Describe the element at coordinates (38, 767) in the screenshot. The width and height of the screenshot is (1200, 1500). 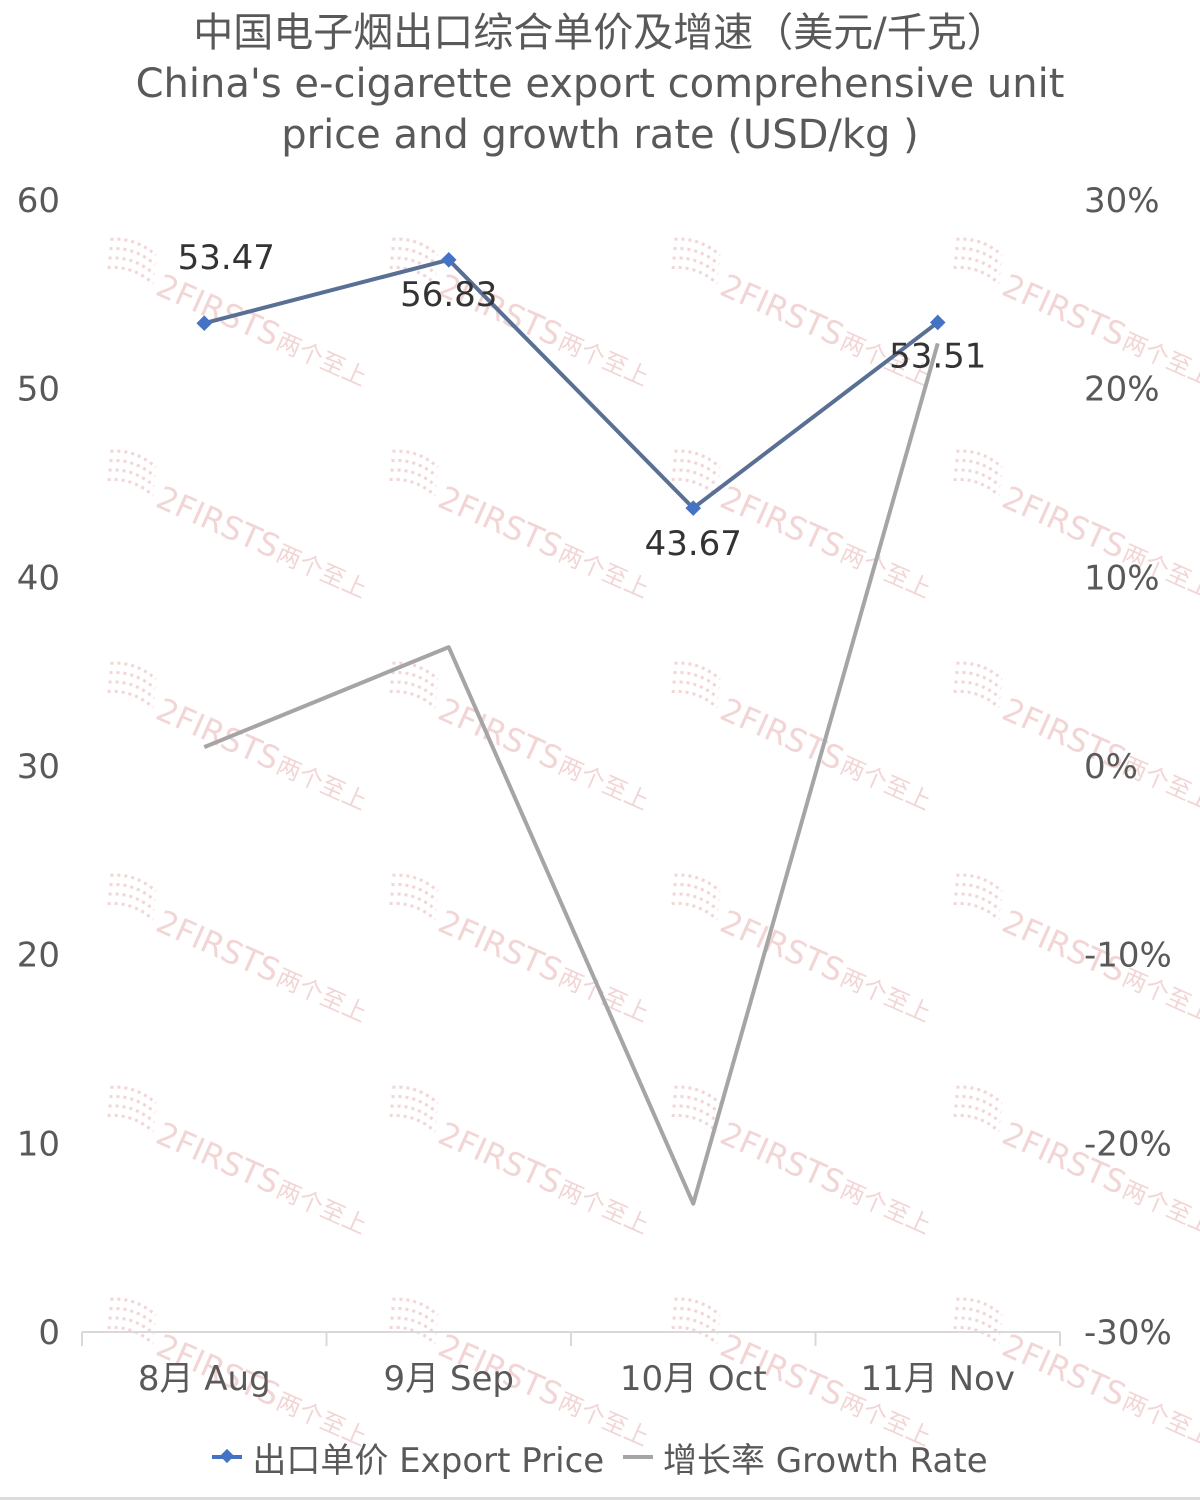
I see `y-left-tick-label: 30` at that location.